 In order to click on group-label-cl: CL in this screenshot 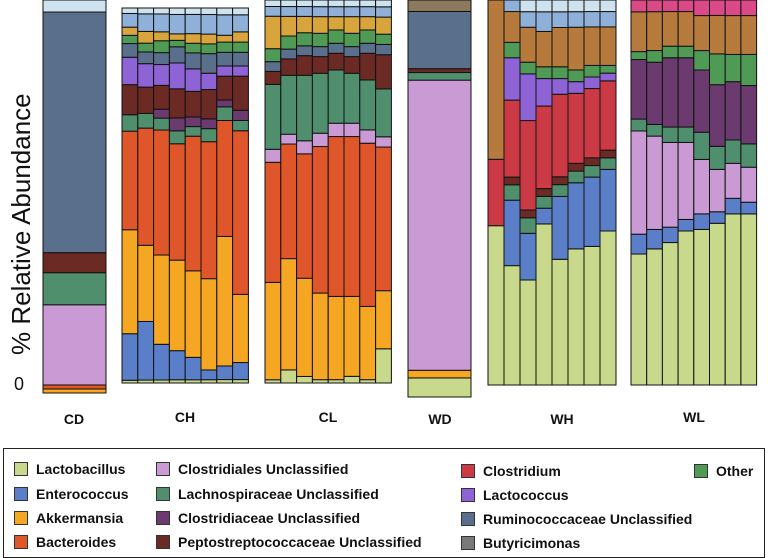, I will do `click(328, 417)`.